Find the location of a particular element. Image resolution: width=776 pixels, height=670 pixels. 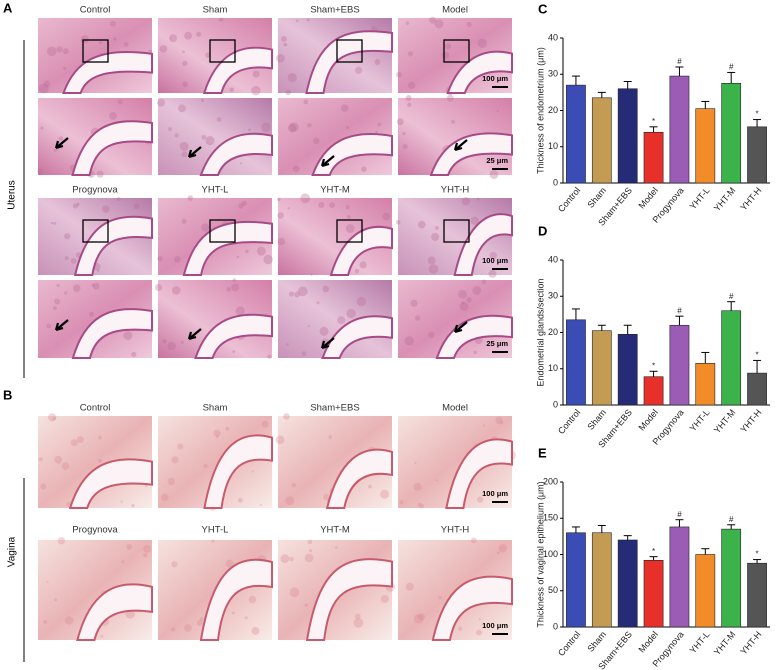

panel-letter: D is located at coordinates (542, 230).